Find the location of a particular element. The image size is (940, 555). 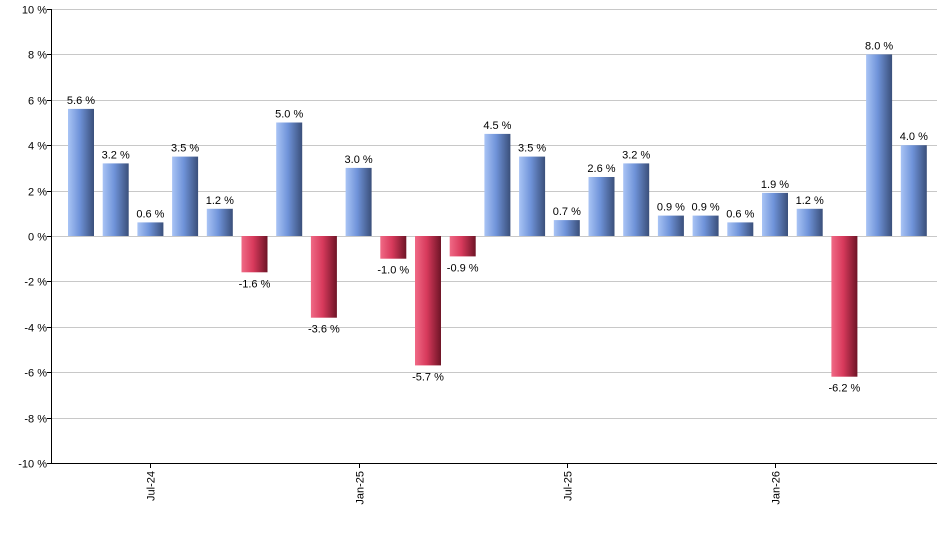

bar-value-label: -5.7 % is located at coordinates (428, 377).